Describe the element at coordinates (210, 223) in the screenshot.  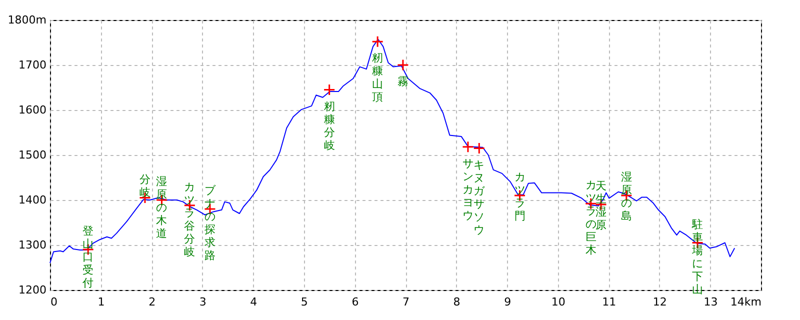
I see `data-label: ブナの探求路` at that location.